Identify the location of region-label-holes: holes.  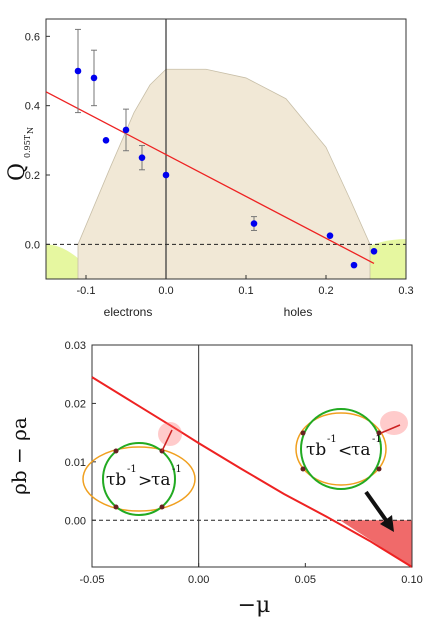
(298, 312).